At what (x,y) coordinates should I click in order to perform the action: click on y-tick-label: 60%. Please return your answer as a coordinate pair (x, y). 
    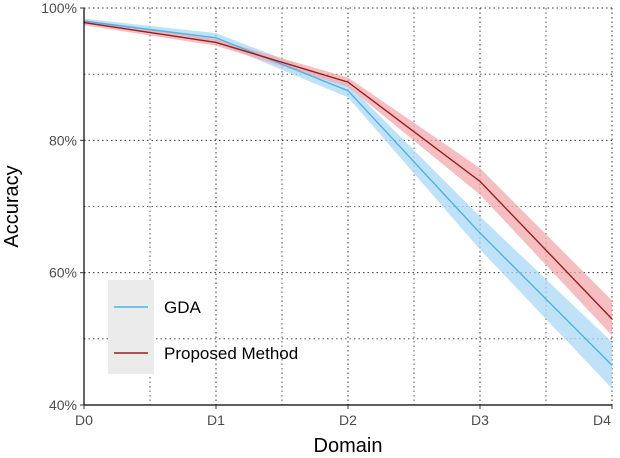
    Looking at the image, I should click on (63, 273).